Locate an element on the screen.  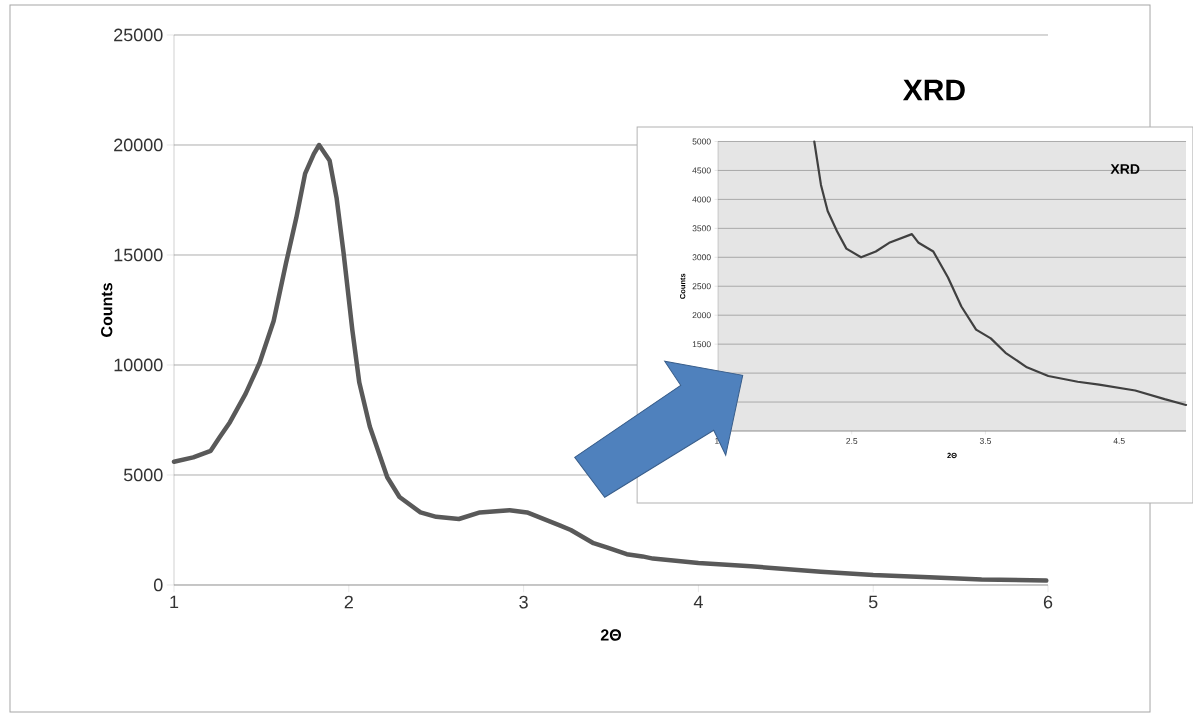
y-tick-label: 3500 is located at coordinates (701, 228).